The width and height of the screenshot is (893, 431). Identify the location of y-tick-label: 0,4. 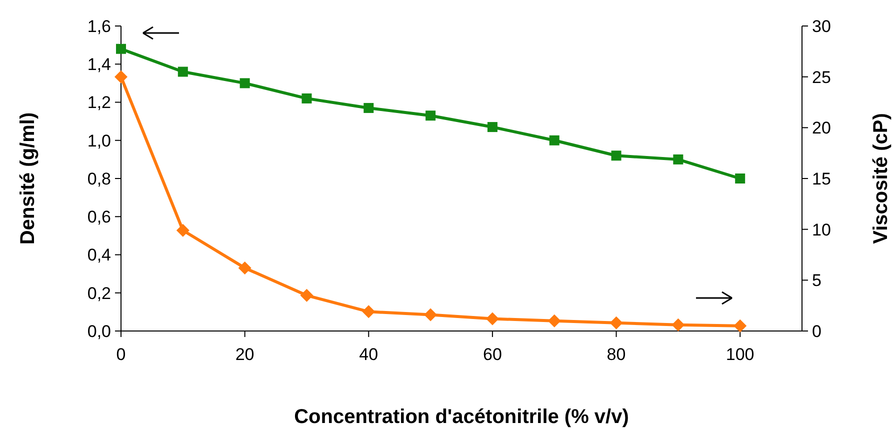
(99, 255).